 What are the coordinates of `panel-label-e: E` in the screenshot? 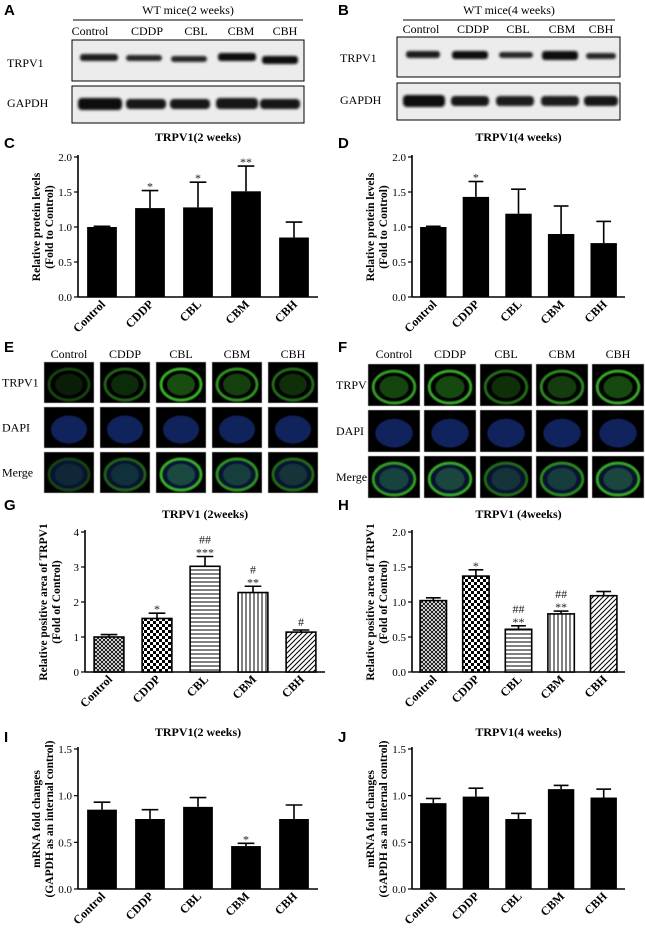 It's located at (9, 347).